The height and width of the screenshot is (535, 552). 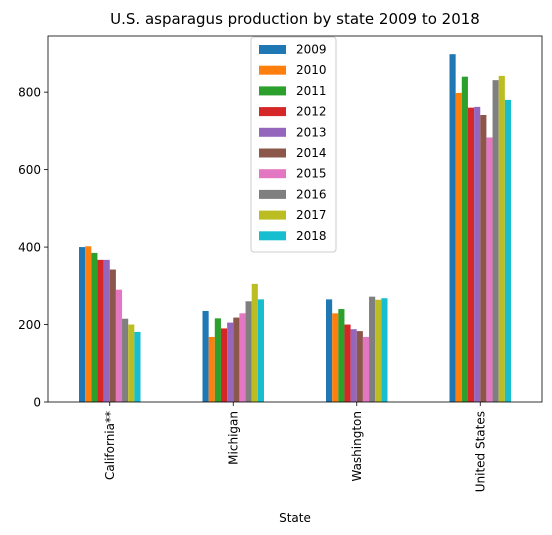 What do you see at coordinates (311, 70) in the screenshot?
I see `legend-label: 2010` at bounding box center [311, 70].